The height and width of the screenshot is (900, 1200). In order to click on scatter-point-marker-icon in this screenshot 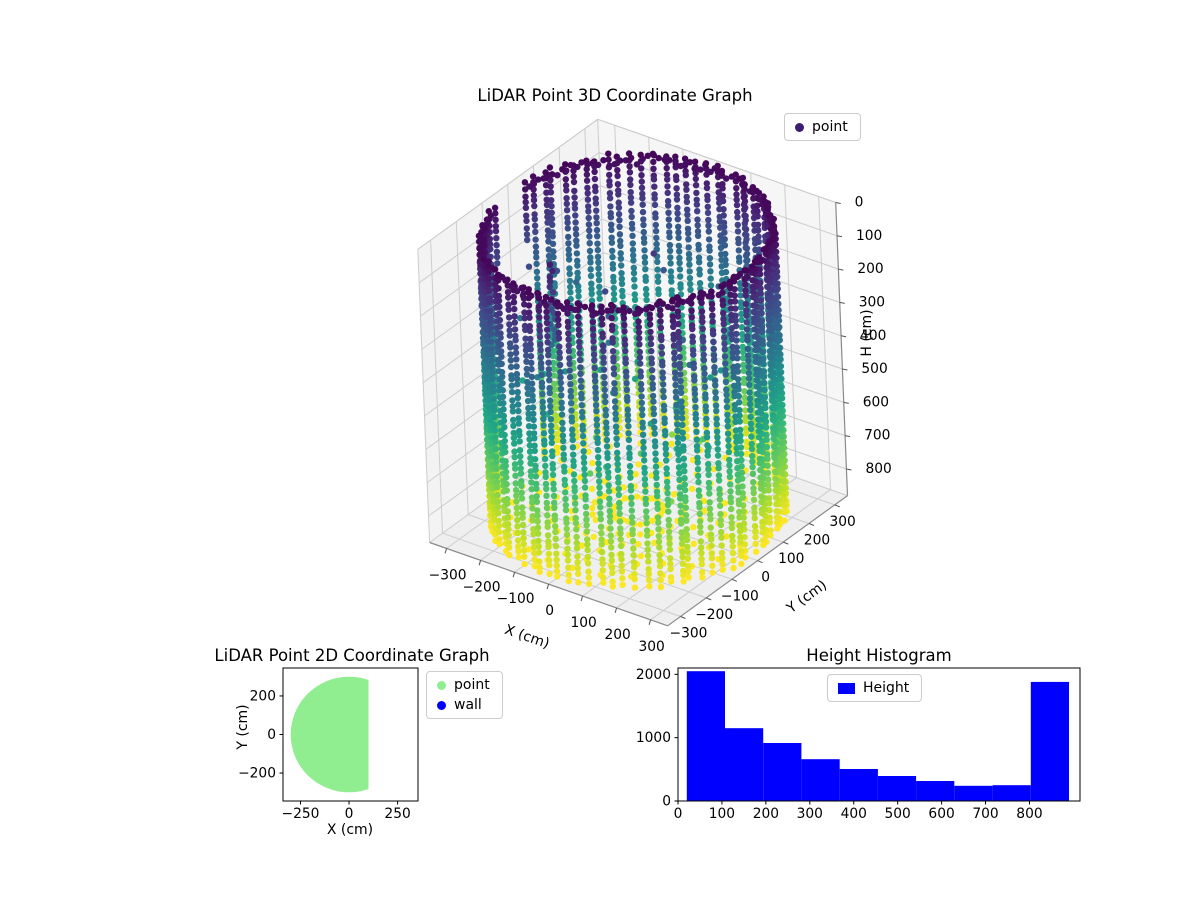, I will do `click(799, 127)`.